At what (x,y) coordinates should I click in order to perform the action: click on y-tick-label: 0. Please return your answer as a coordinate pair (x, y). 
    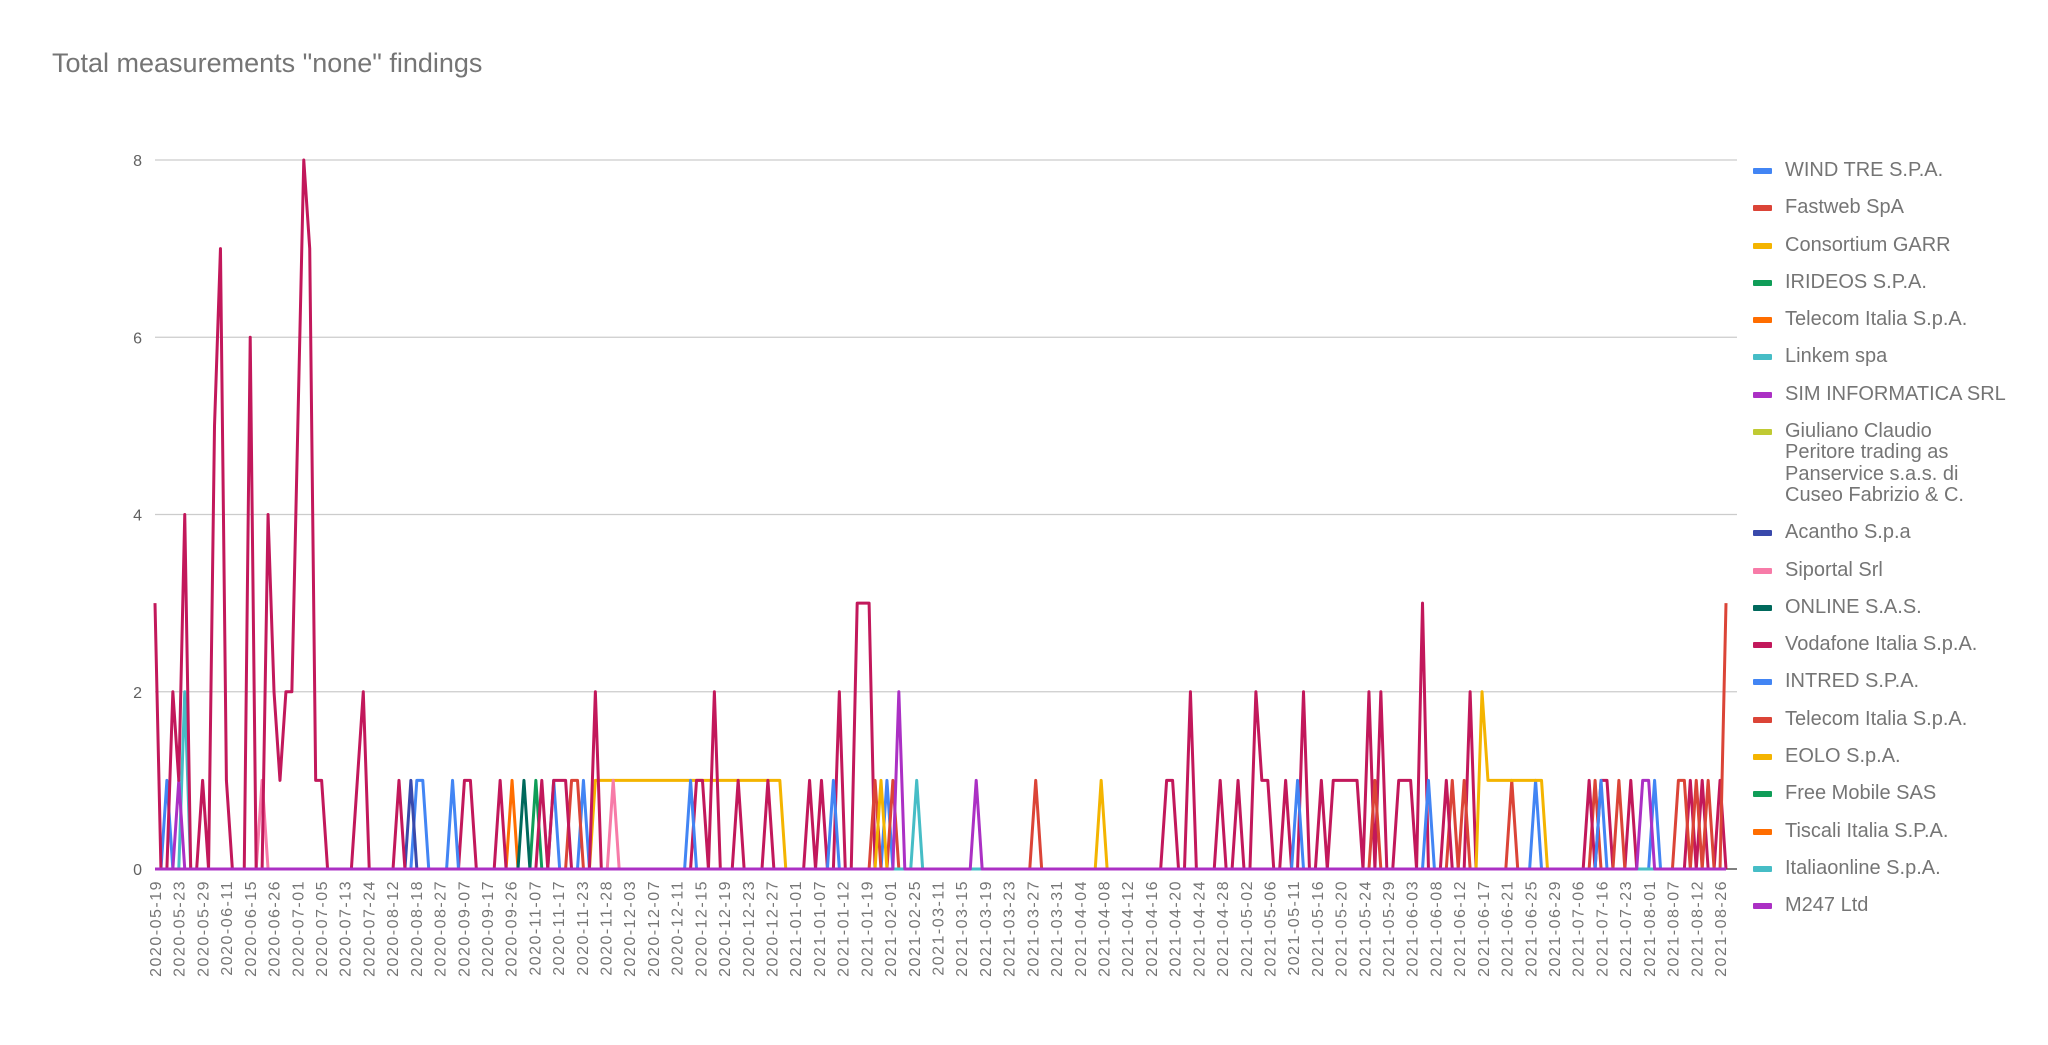
    Looking at the image, I should click on (137, 870).